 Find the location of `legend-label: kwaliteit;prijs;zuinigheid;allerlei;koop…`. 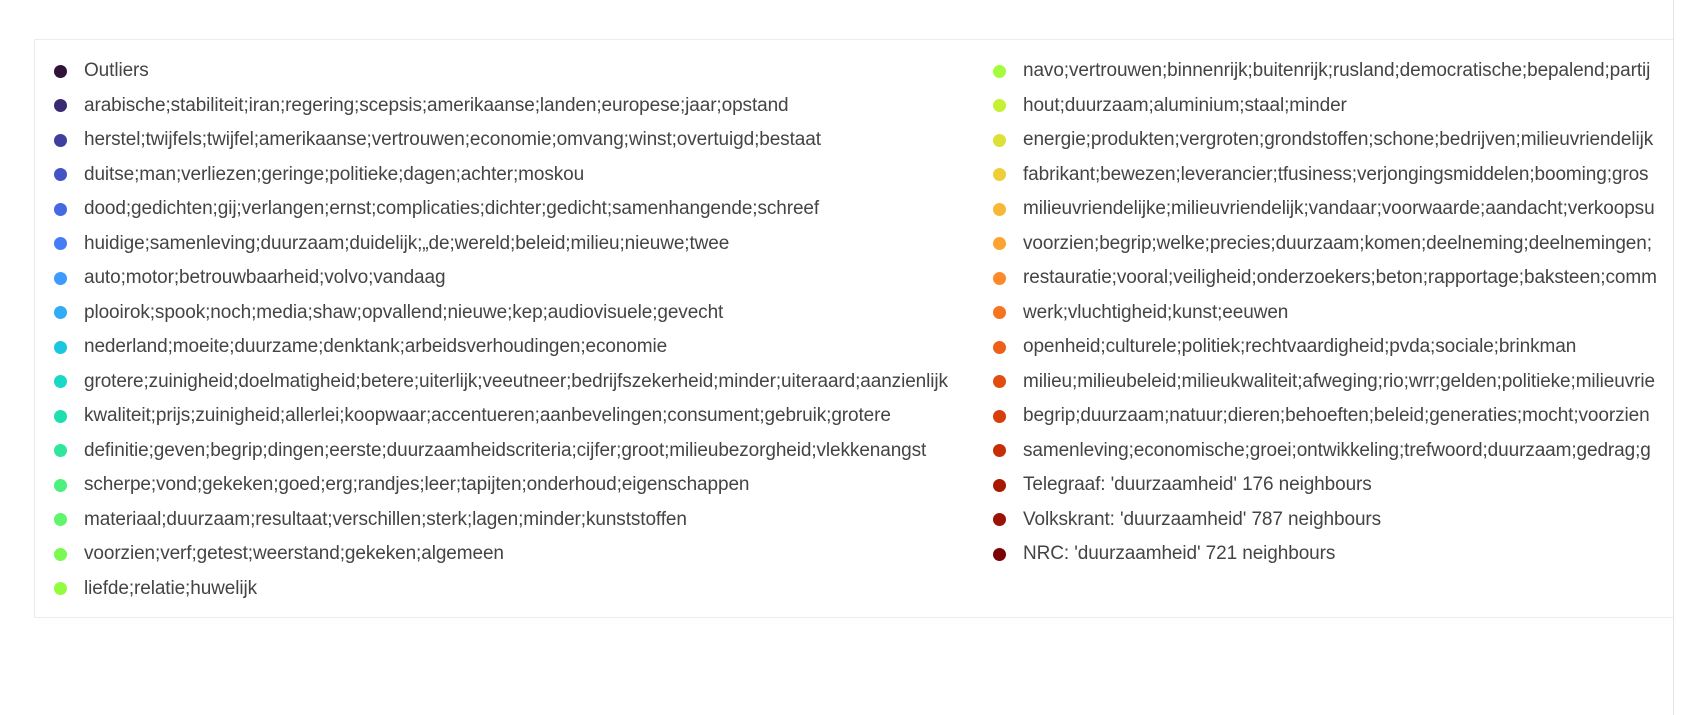

legend-label: kwaliteit;prijs;zuinigheid;allerlei;koop… is located at coordinates (487, 416).